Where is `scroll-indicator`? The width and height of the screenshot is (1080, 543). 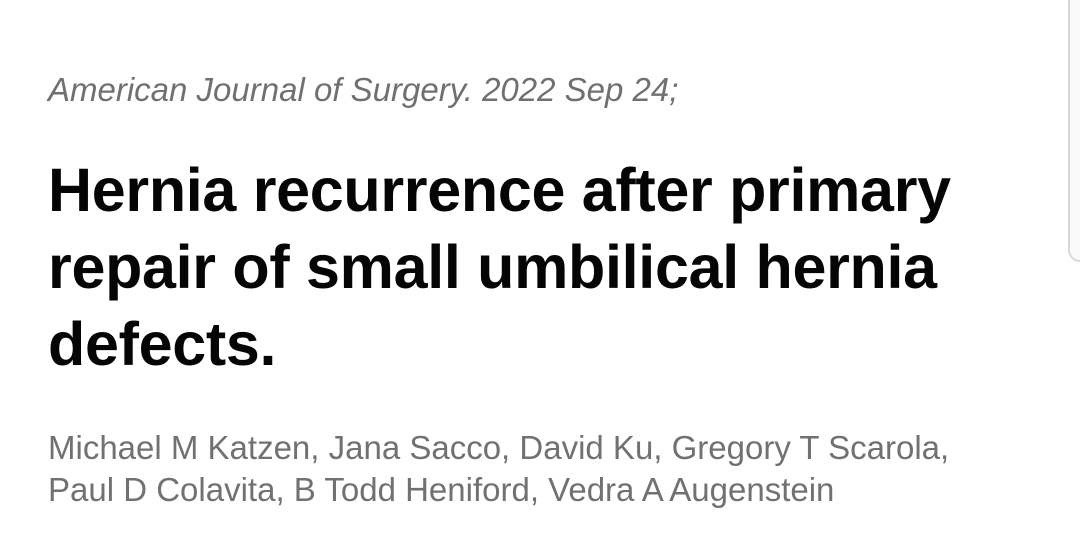
scroll-indicator is located at coordinates (1074, 131).